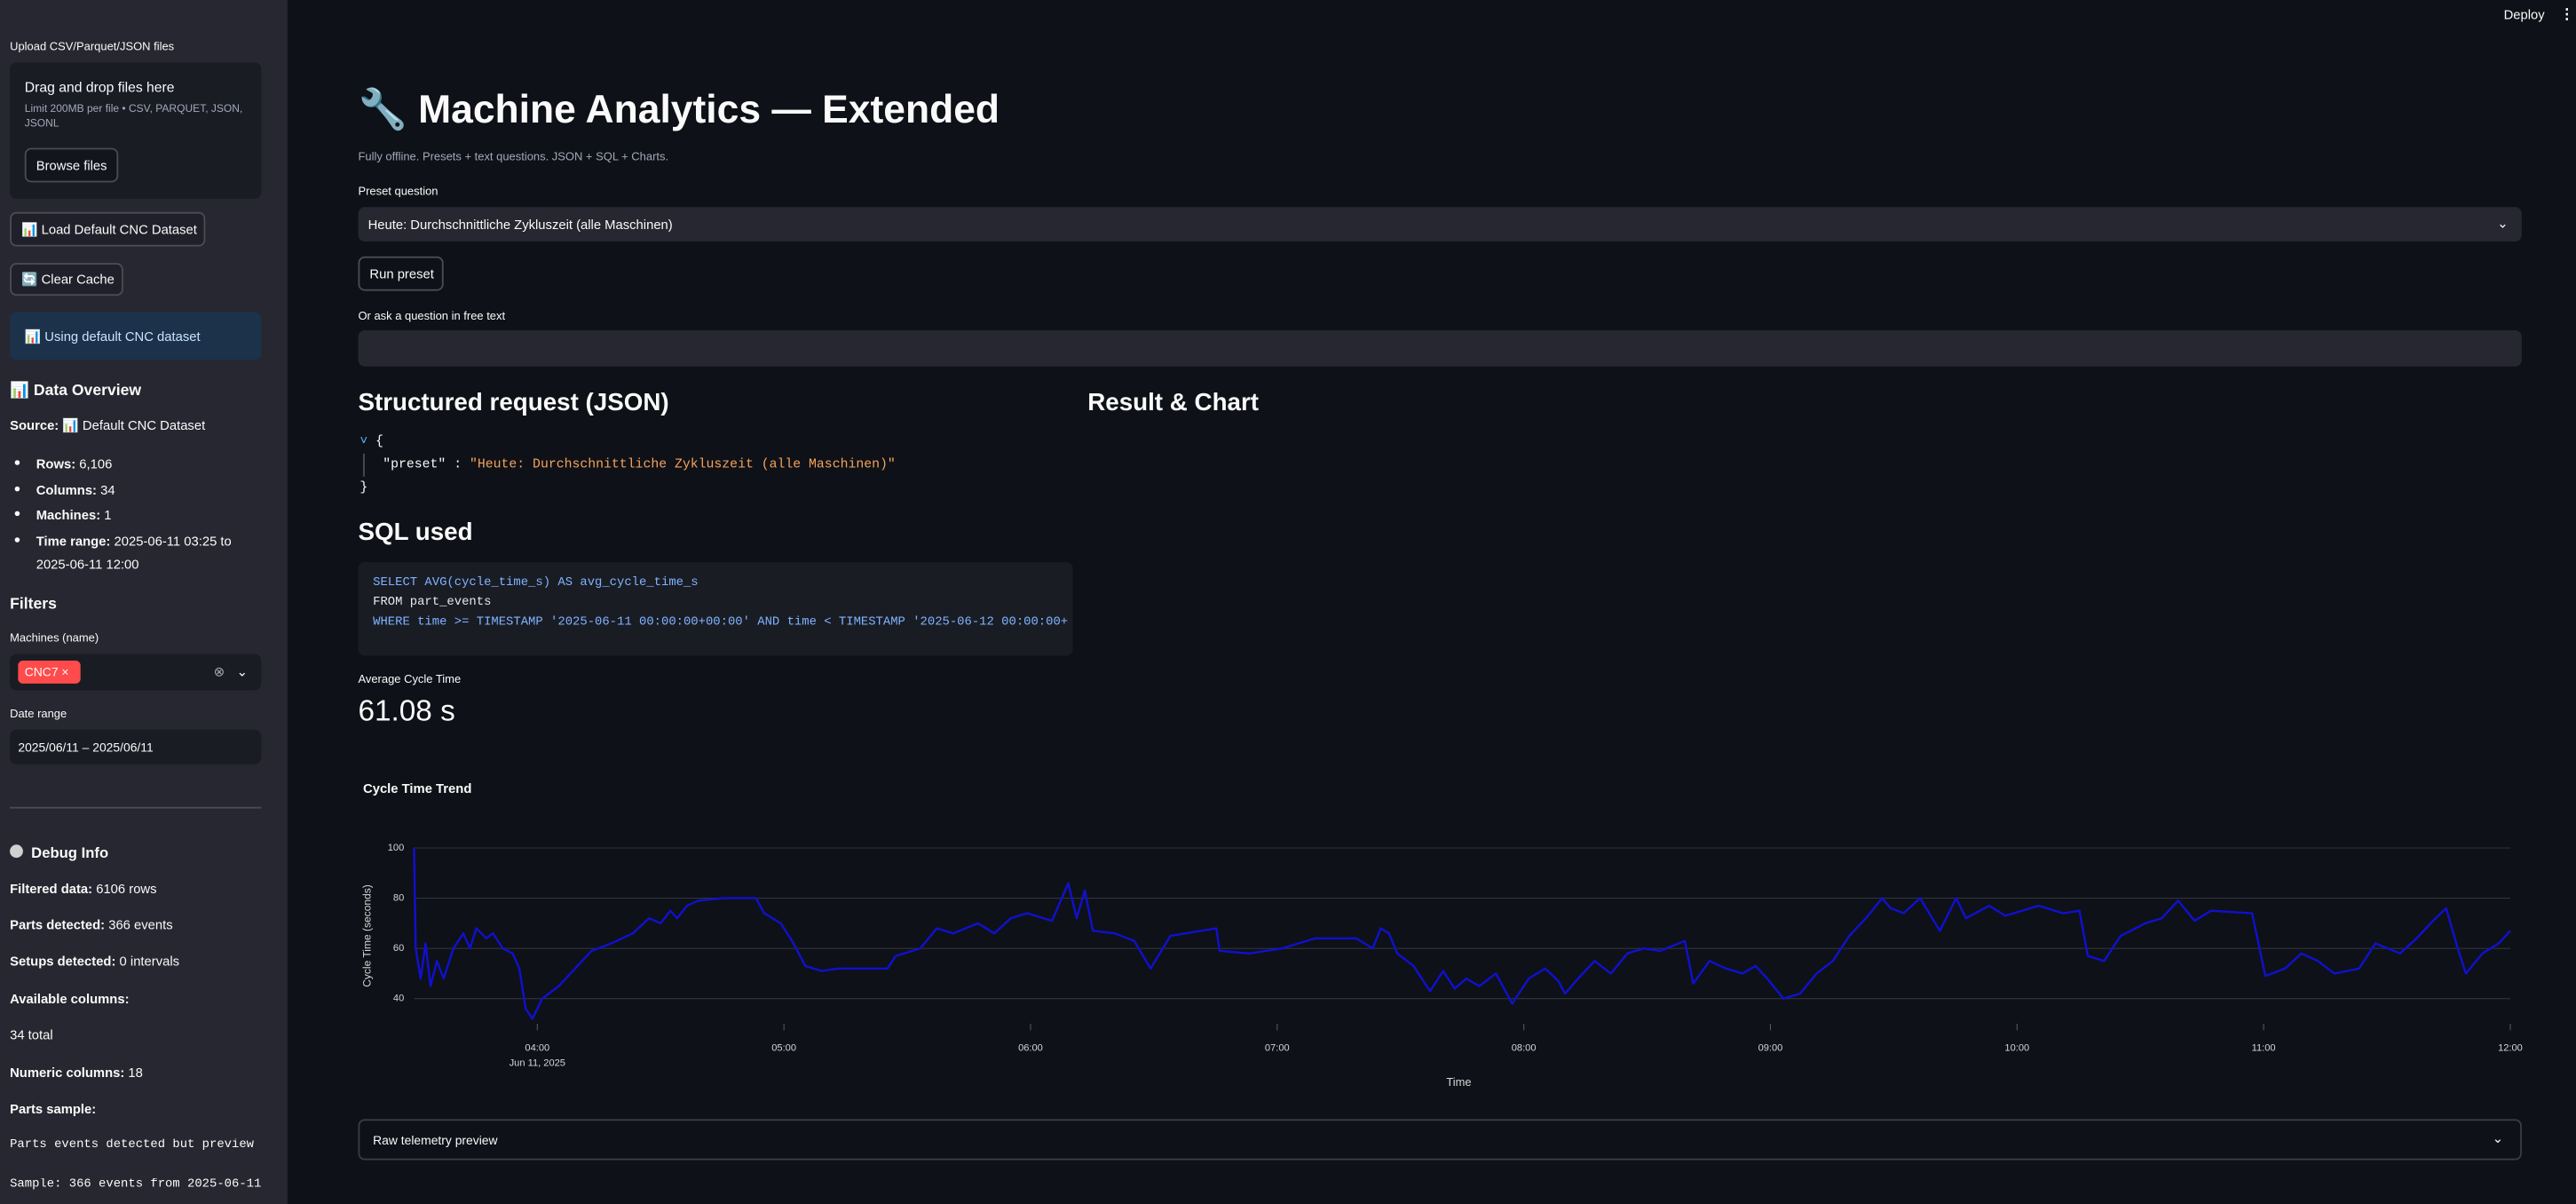 Image resolution: width=2576 pixels, height=1204 pixels. Describe the element at coordinates (398, 999) in the screenshot. I see `y-tick-label: 40` at that location.